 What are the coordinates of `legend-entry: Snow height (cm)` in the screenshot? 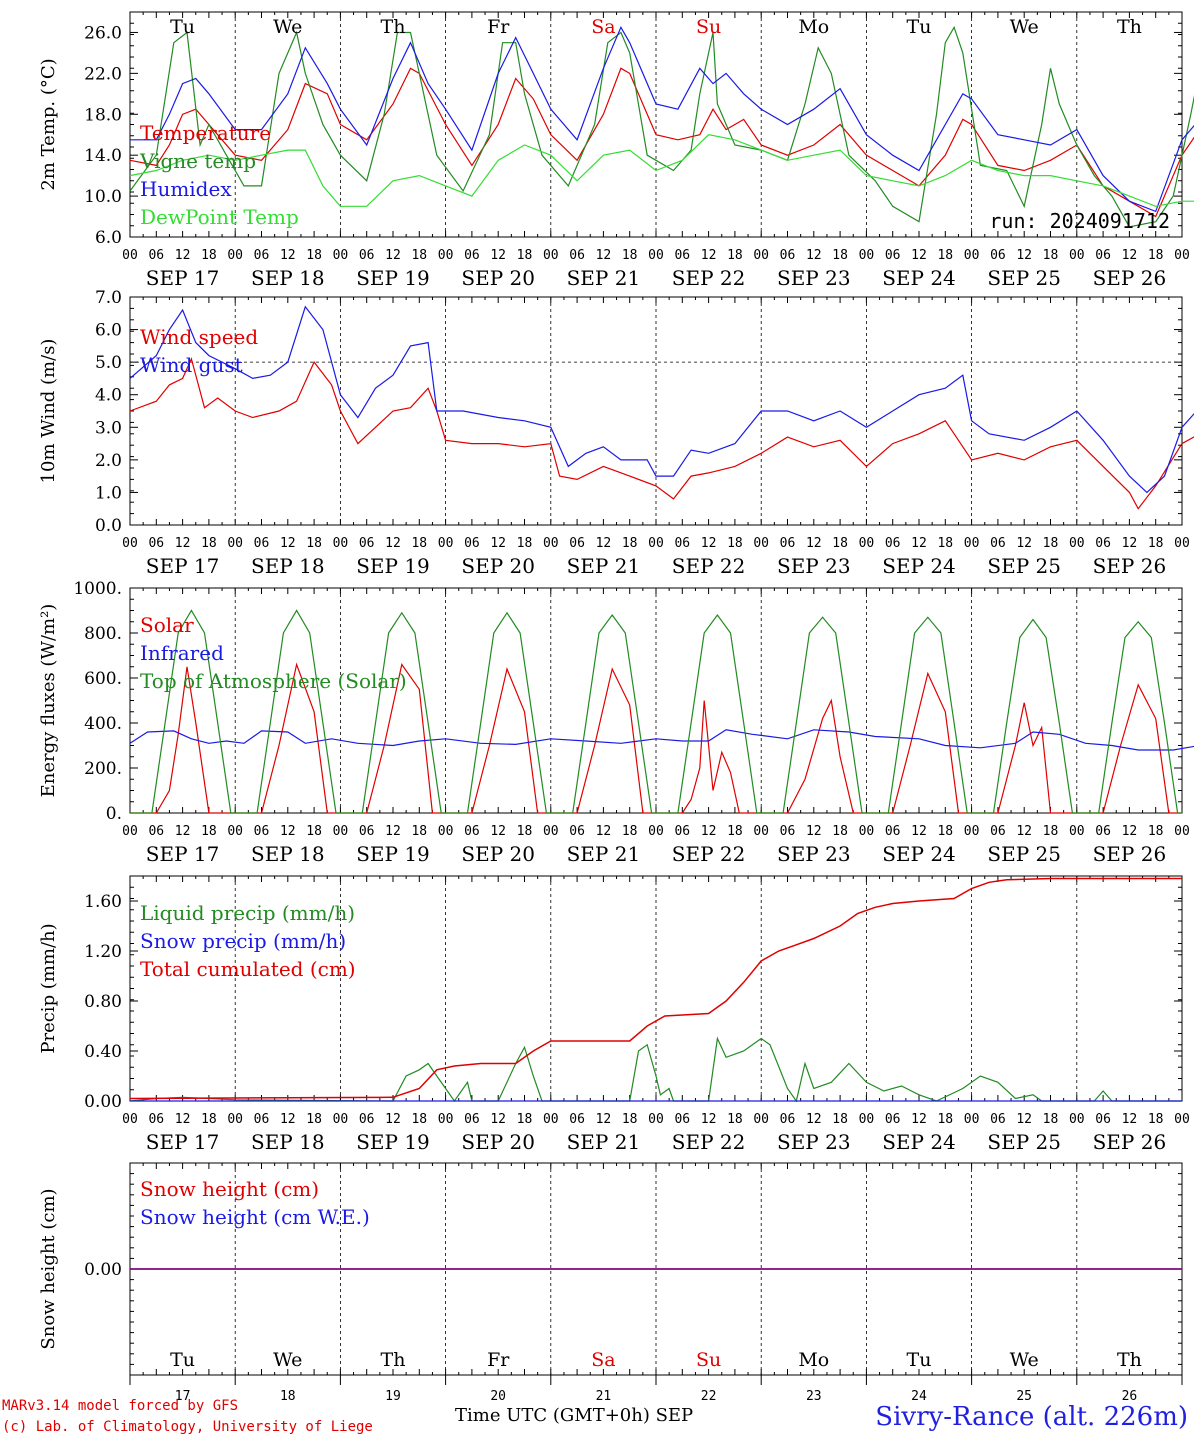 It's located at (229, 1189).